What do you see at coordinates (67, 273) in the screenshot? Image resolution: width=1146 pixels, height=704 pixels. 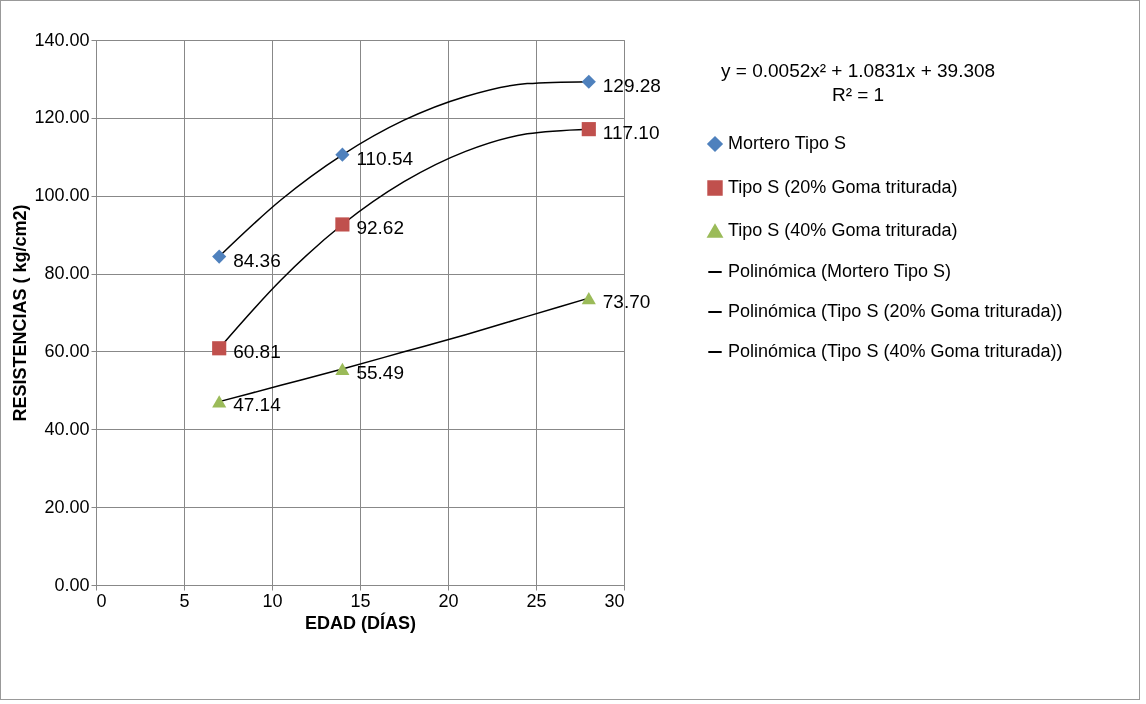 I see `y-tick-label: 80.00` at bounding box center [67, 273].